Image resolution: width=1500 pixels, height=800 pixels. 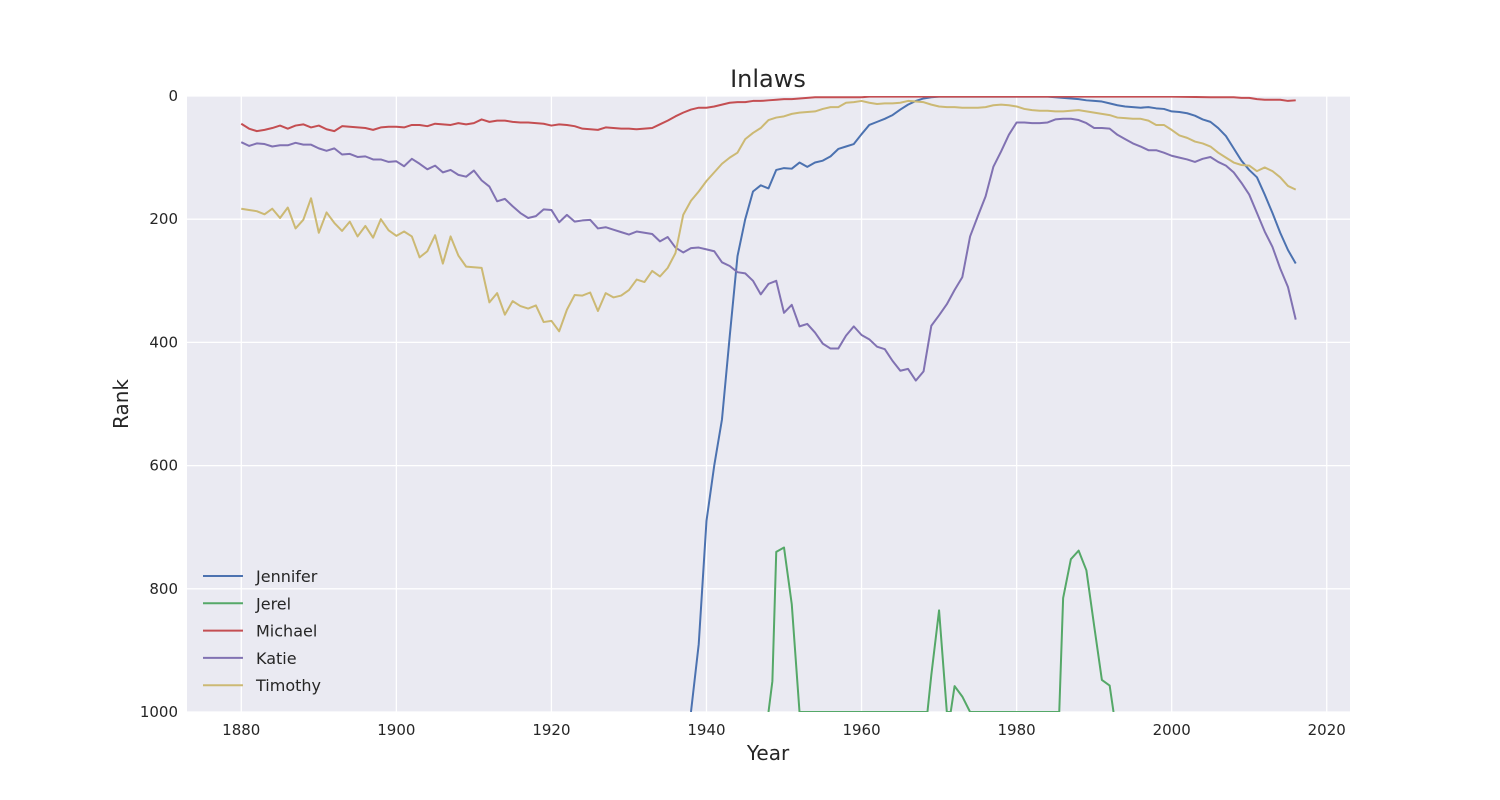 What do you see at coordinates (768, 753) in the screenshot?
I see `x-axis-title: Year` at bounding box center [768, 753].